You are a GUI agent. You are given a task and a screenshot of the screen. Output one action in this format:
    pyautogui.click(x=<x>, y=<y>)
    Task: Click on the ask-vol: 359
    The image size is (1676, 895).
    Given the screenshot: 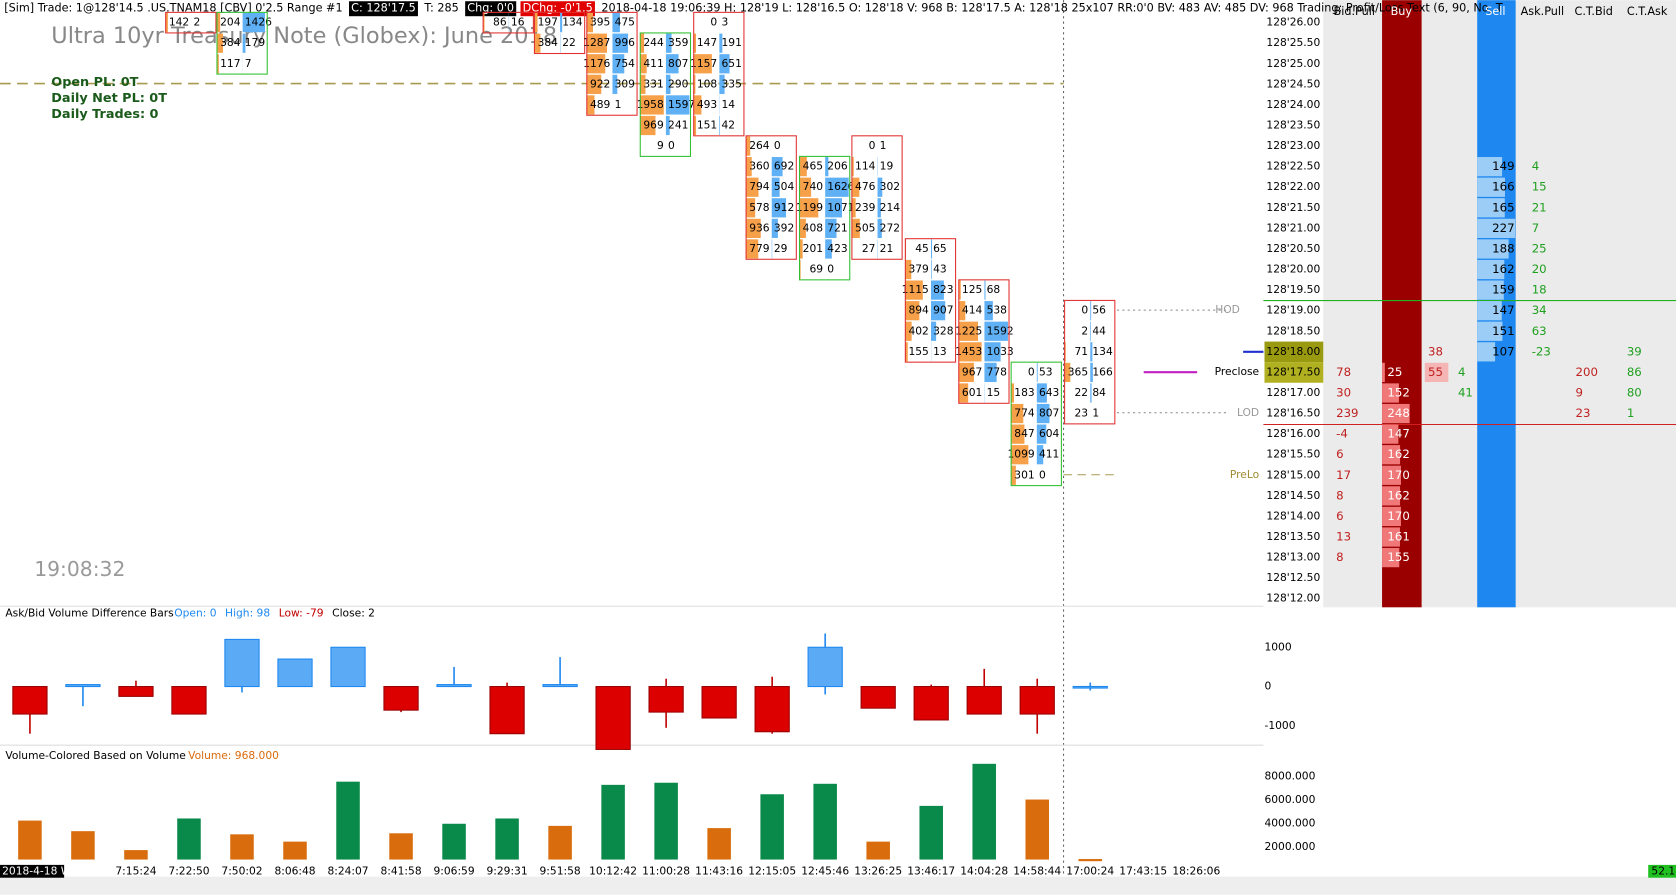 What is the action you would take?
    pyautogui.click(x=678, y=42)
    